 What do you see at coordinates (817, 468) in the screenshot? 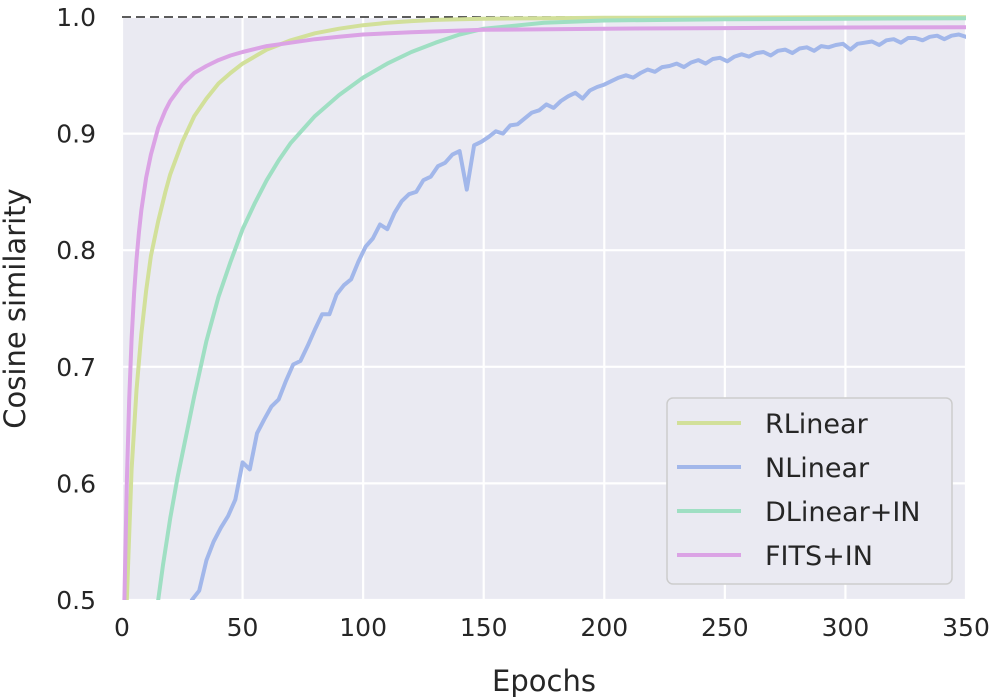
I see `legend-label: NLinear` at bounding box center [817, 468].